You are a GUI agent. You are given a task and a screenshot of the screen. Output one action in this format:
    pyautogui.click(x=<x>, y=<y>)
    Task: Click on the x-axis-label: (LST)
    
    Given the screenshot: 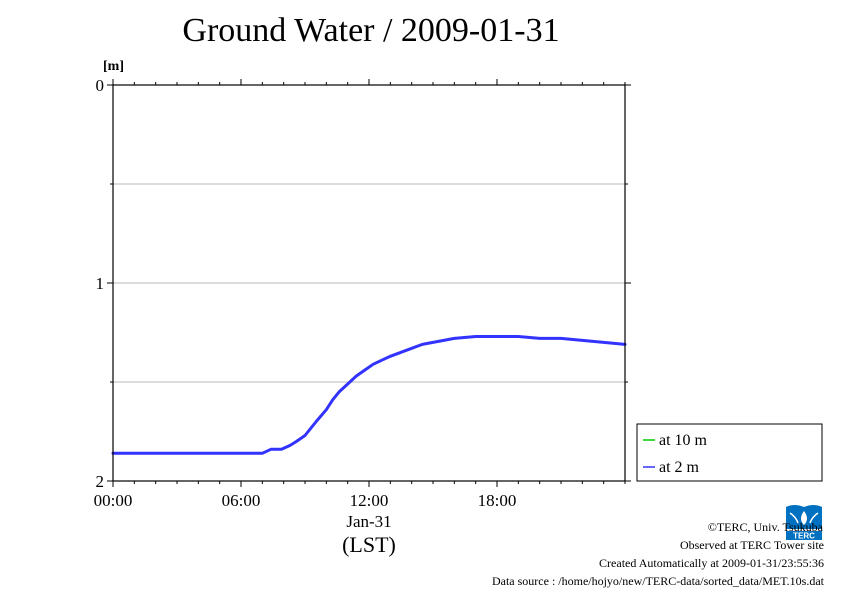 What is the action you would take?
    pyautogui.click(x=369, y=544)
    